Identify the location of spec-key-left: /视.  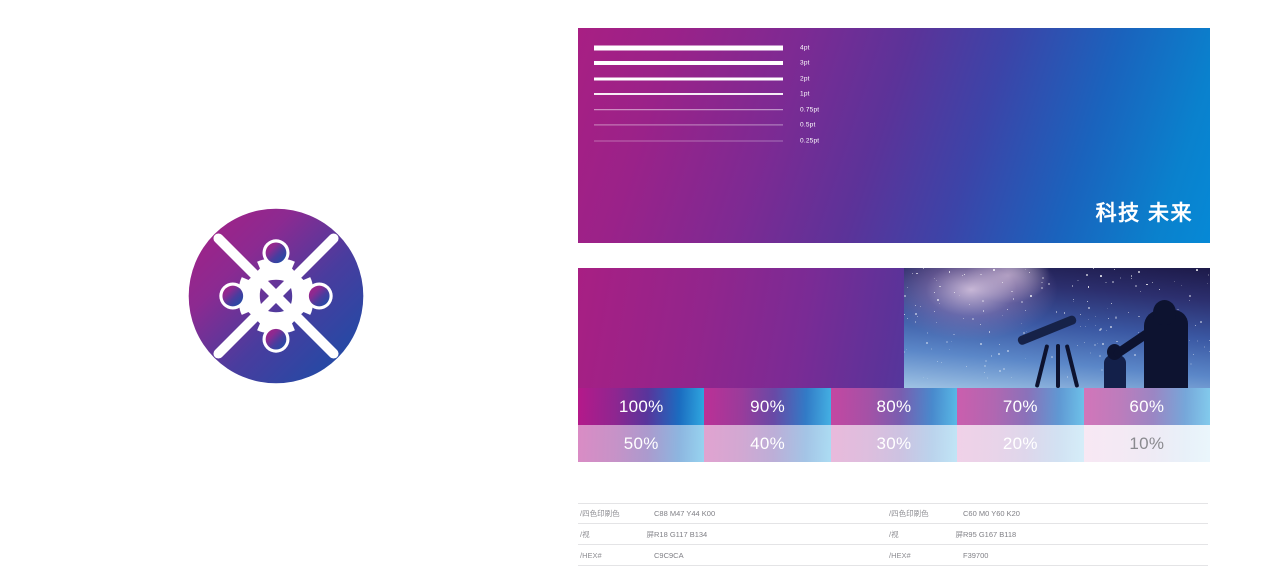
(894, 534).